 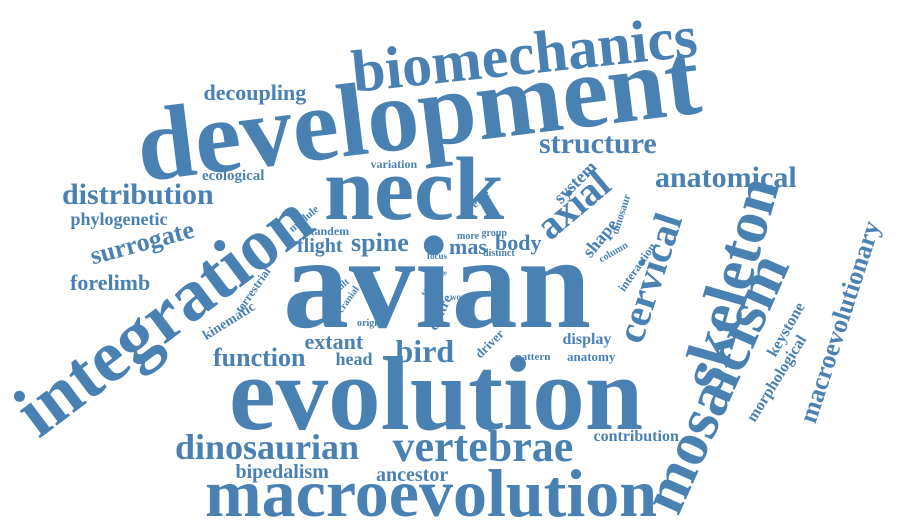 What do you see at coordinates (425, 351) in the screenshot?
I see `word-bird: bird` at bounding box center [425, 351].